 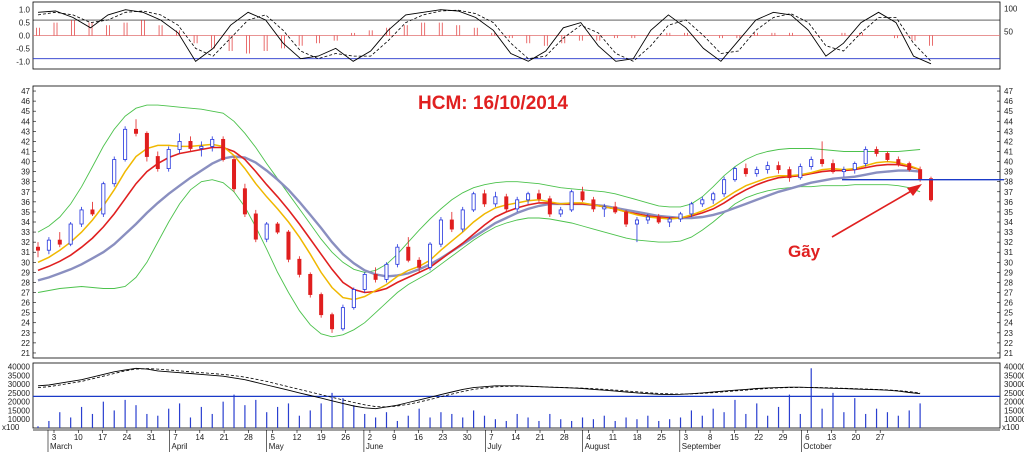 What do you see at coordinates (19, 393) in the screenshot?
I see `volume-tick-label-left: 25000` at bounding box center [19, 393].